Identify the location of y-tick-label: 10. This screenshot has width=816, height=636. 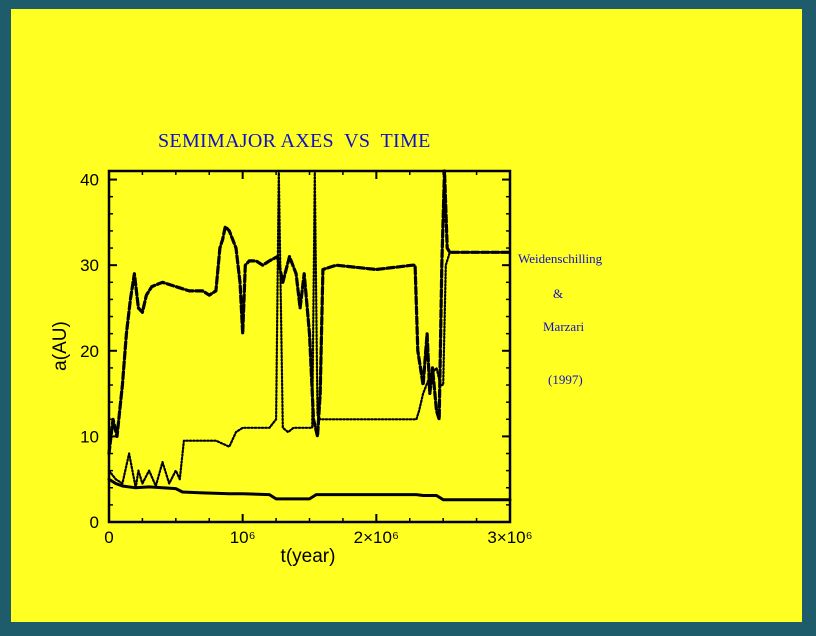
(89, 436).